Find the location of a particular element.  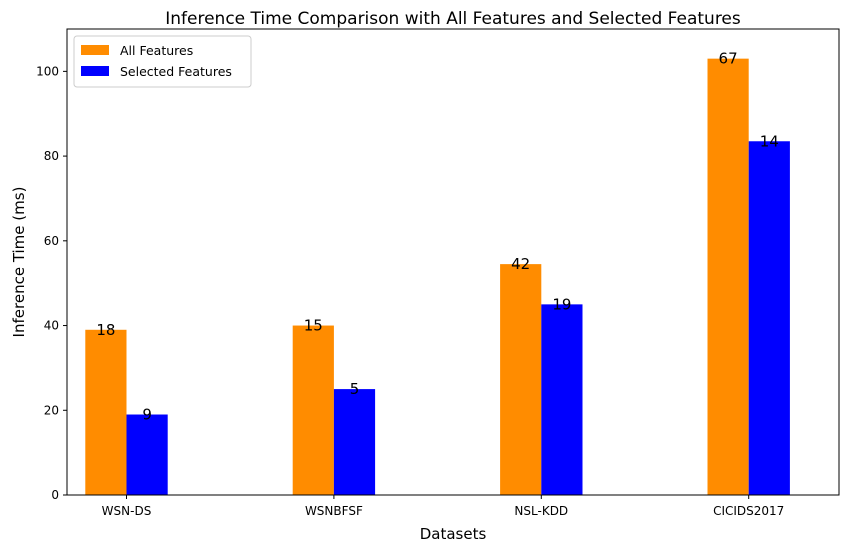

bar-data-label: 14 is located at coordinates (769, 141).